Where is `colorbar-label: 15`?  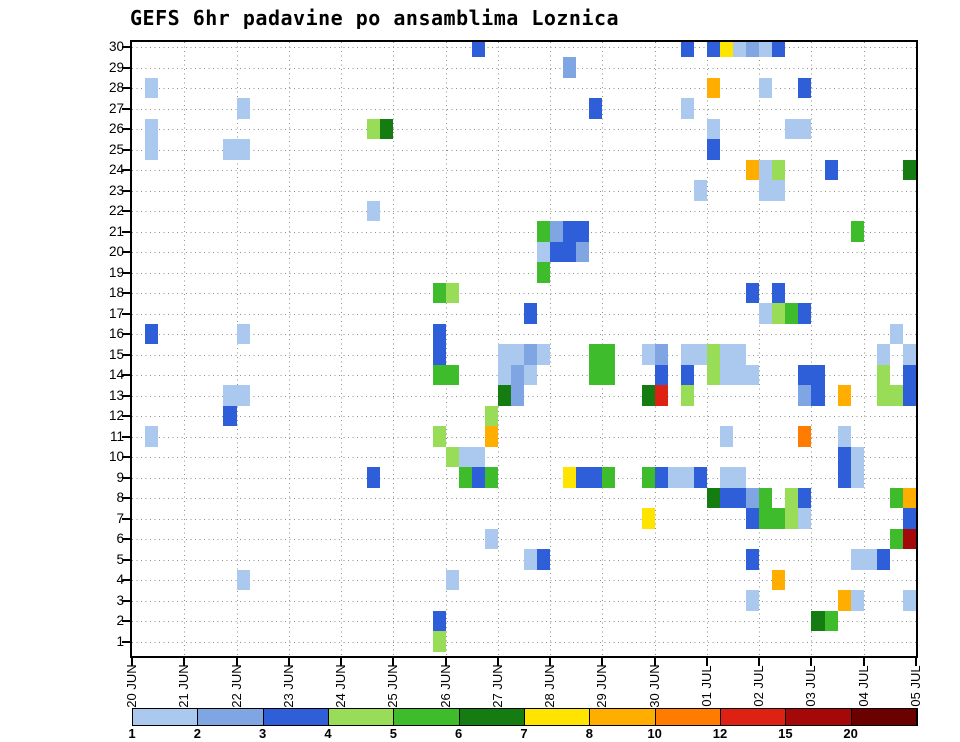
colorbar-label: 15 is located at coordinates (785, 733).